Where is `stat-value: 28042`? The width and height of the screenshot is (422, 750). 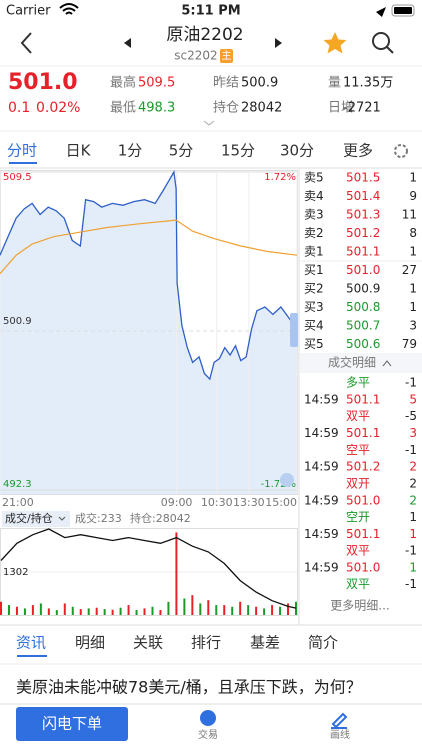
stat-value: 28042 is located at coordinates (261, 108).